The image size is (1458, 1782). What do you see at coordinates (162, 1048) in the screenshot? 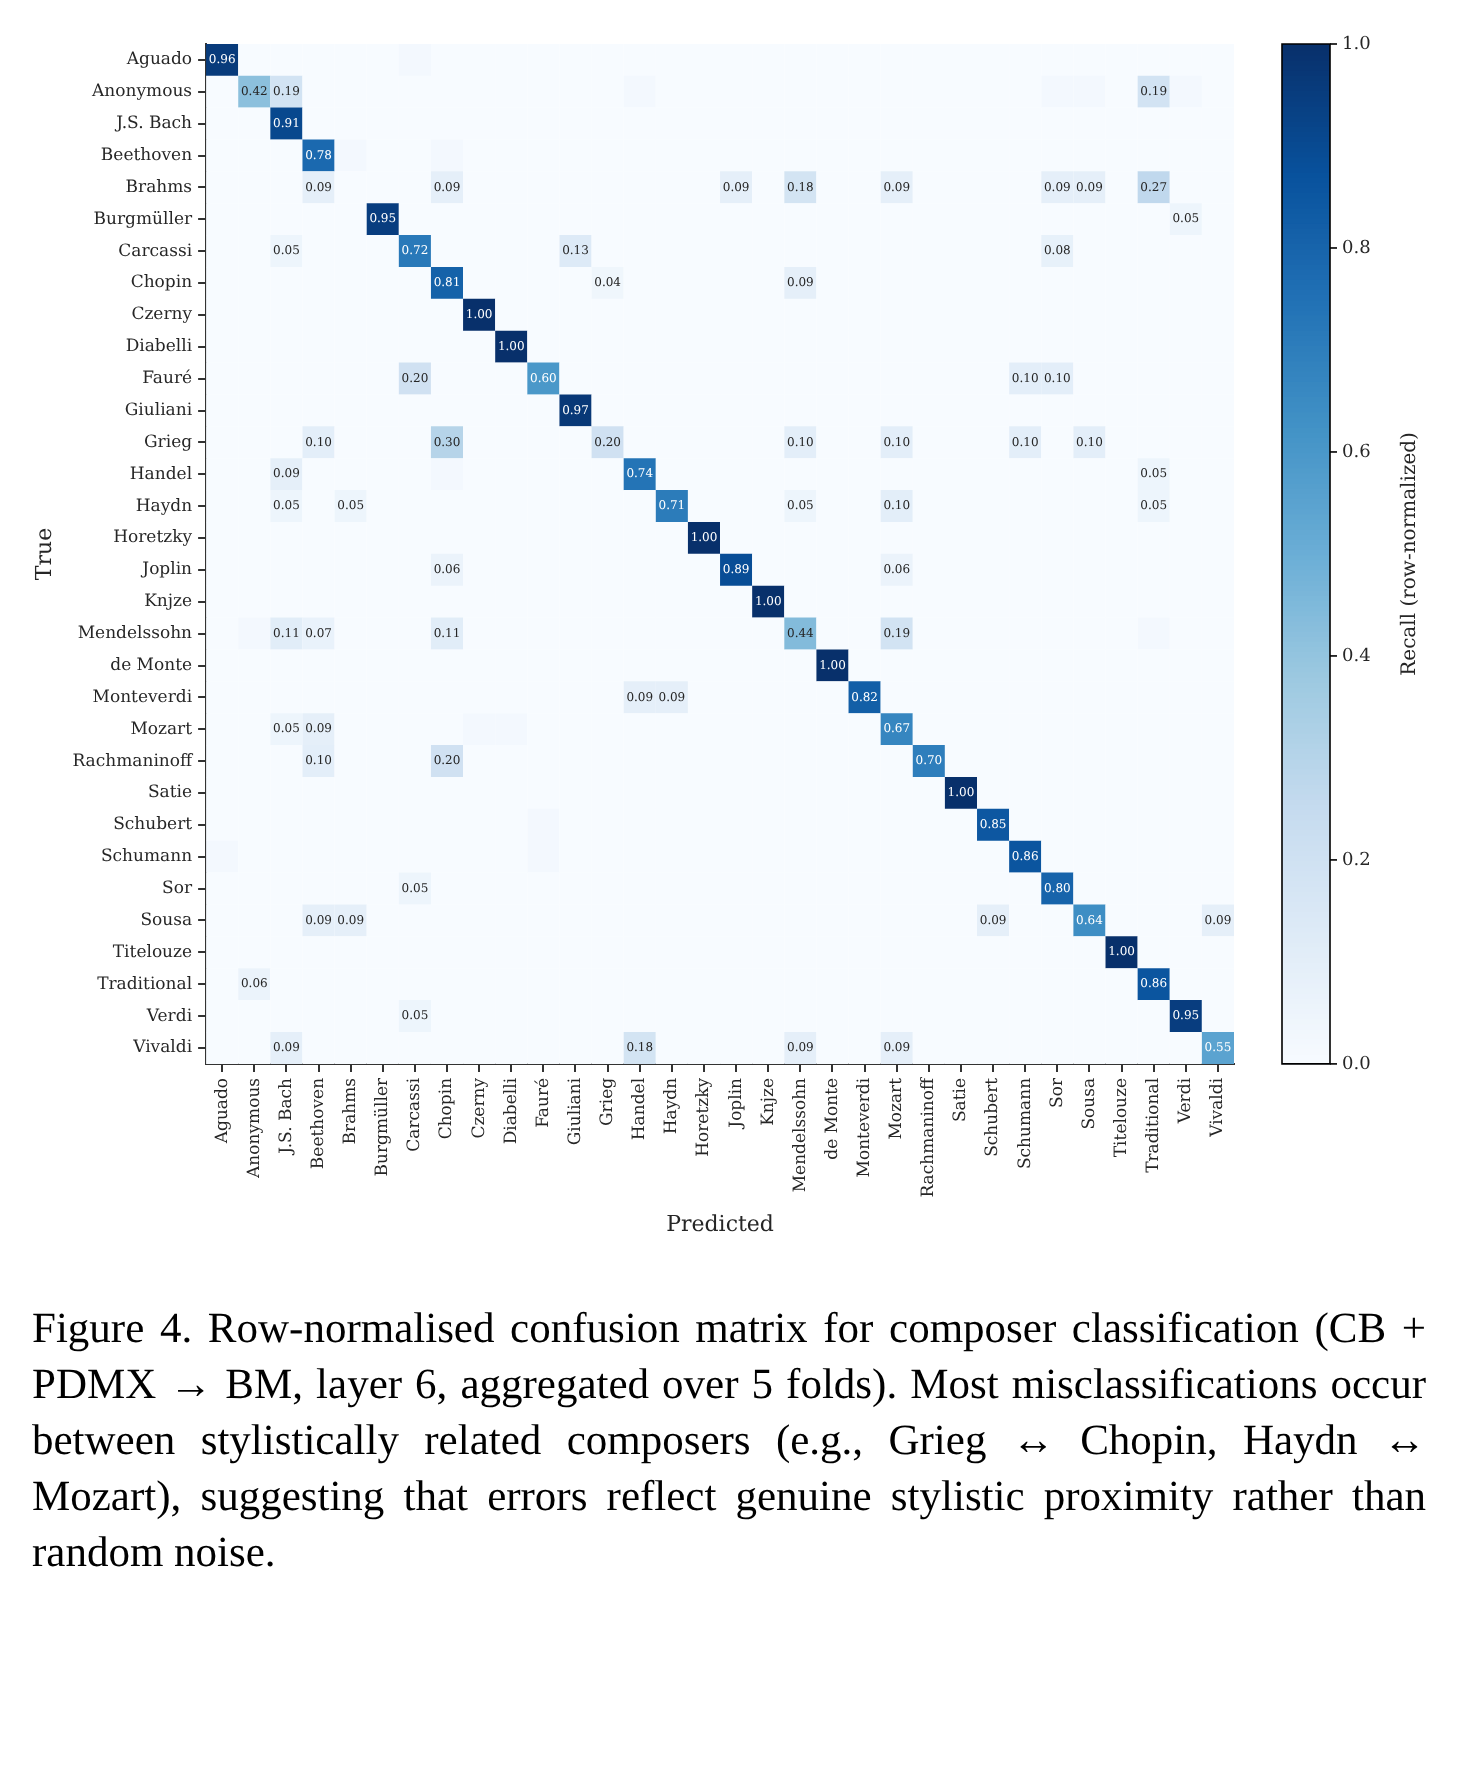
I see `y-tick-label: Vivaldi` at bounding box center [162, 1048].